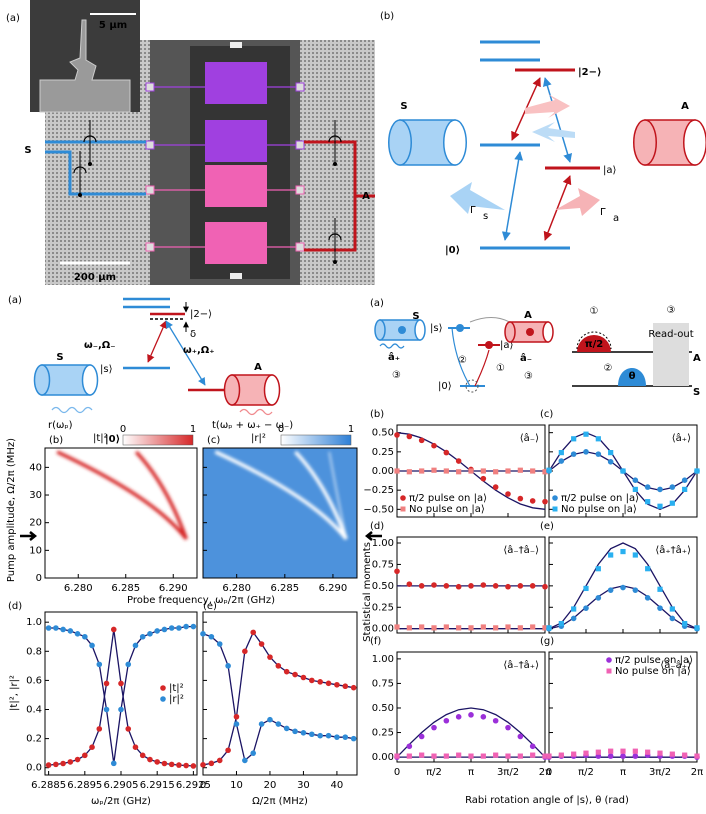 Image resolution: width=706 pixels, height=814 pixels. Describe the element at coordinates (383, 659) in the screenshot. I see `y-tick-label: 1.00` at that location.